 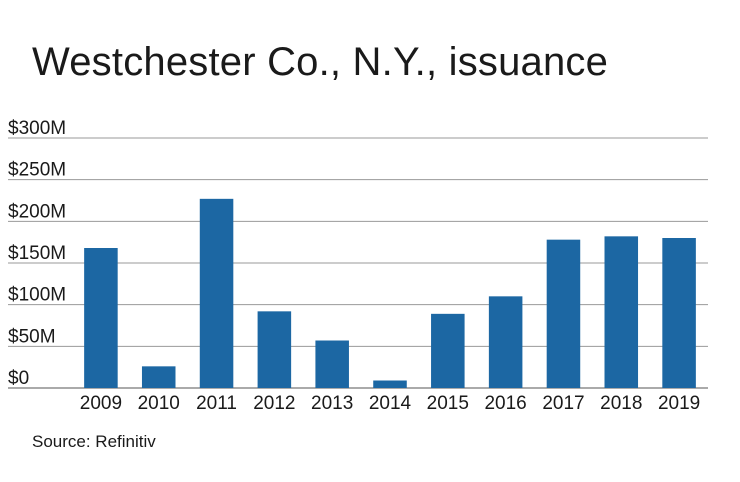 What do you see at coordinates (679, 313) in the screenshot?
I see `bar-2019` at bounding box center [679, 313].